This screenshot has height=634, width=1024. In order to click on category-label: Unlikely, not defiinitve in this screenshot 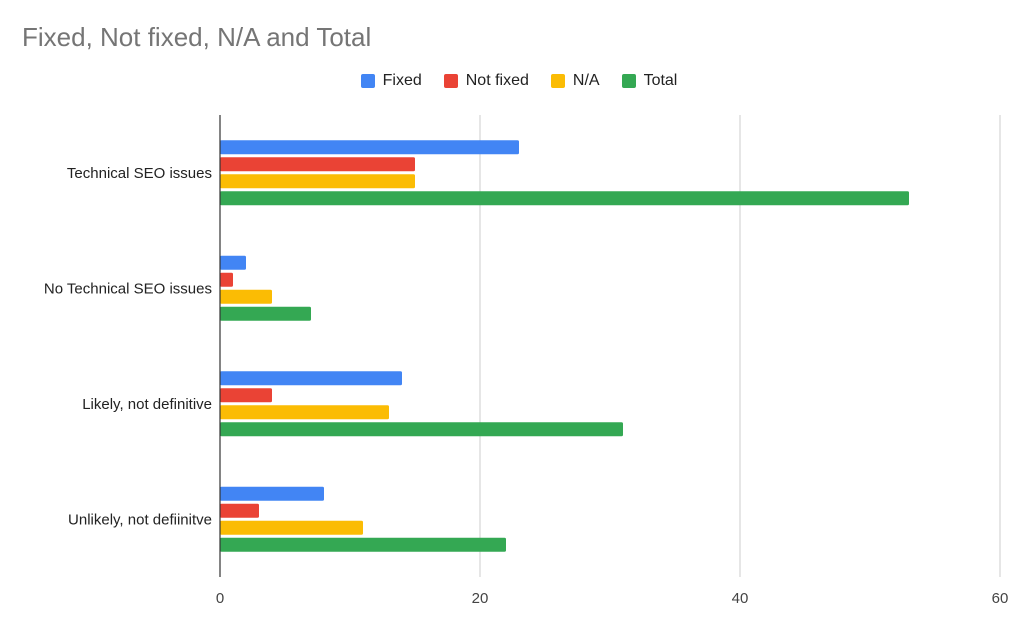, I will do `click(140, 519)`.